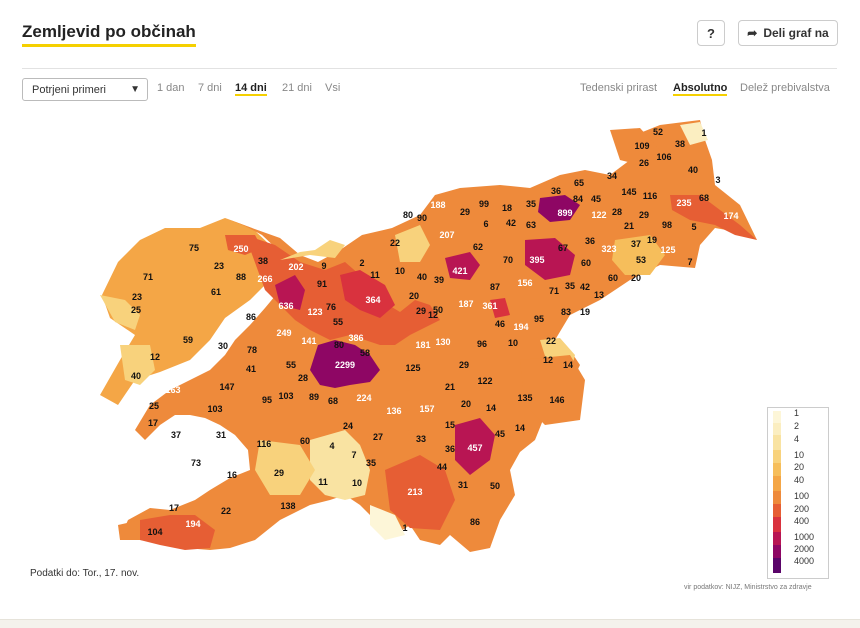 This screenshot has height=628, width=860. I want to click on map-value: 40, so click(693, 170).